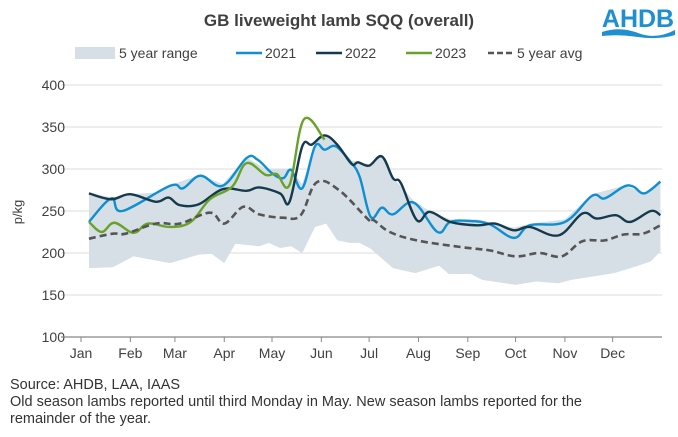 The height and width of the screenshot is (437, 678). What do you see at coordinates (321, 353) in the screenshot?
I see `x-tick-label: Jun` at bounding box center [321, 353].